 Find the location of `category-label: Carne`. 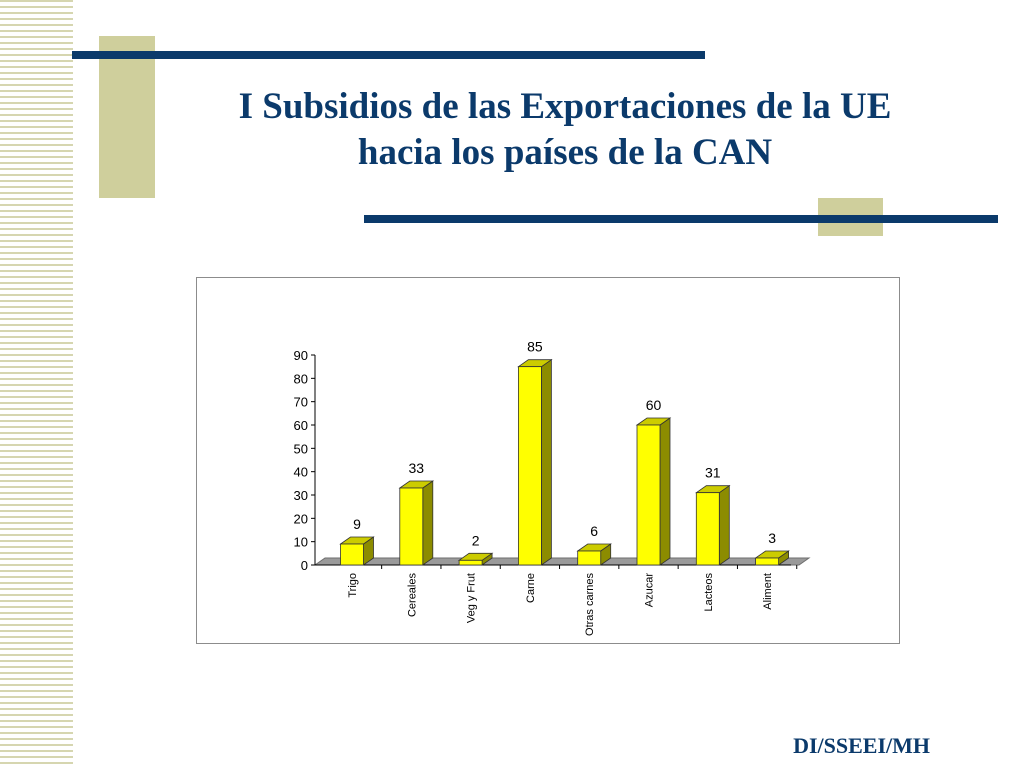

category-label: Carne is located at coordinates (531, 588).